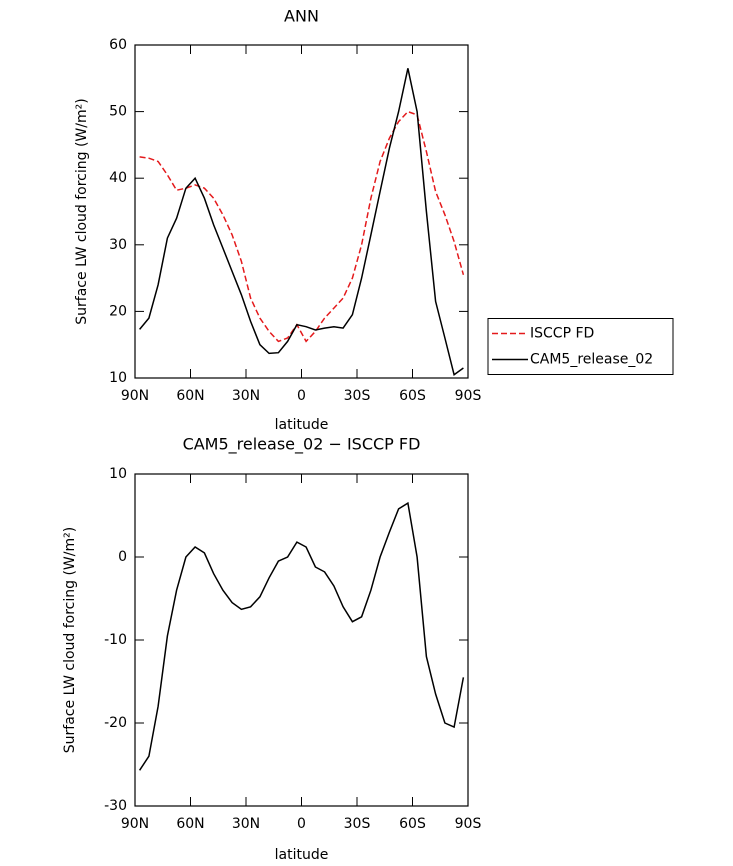  What do you see at coordinates (591, 360) in the screenshot?
I see `legend-label: CAM5_release_02` at bounding box center [591, 360].